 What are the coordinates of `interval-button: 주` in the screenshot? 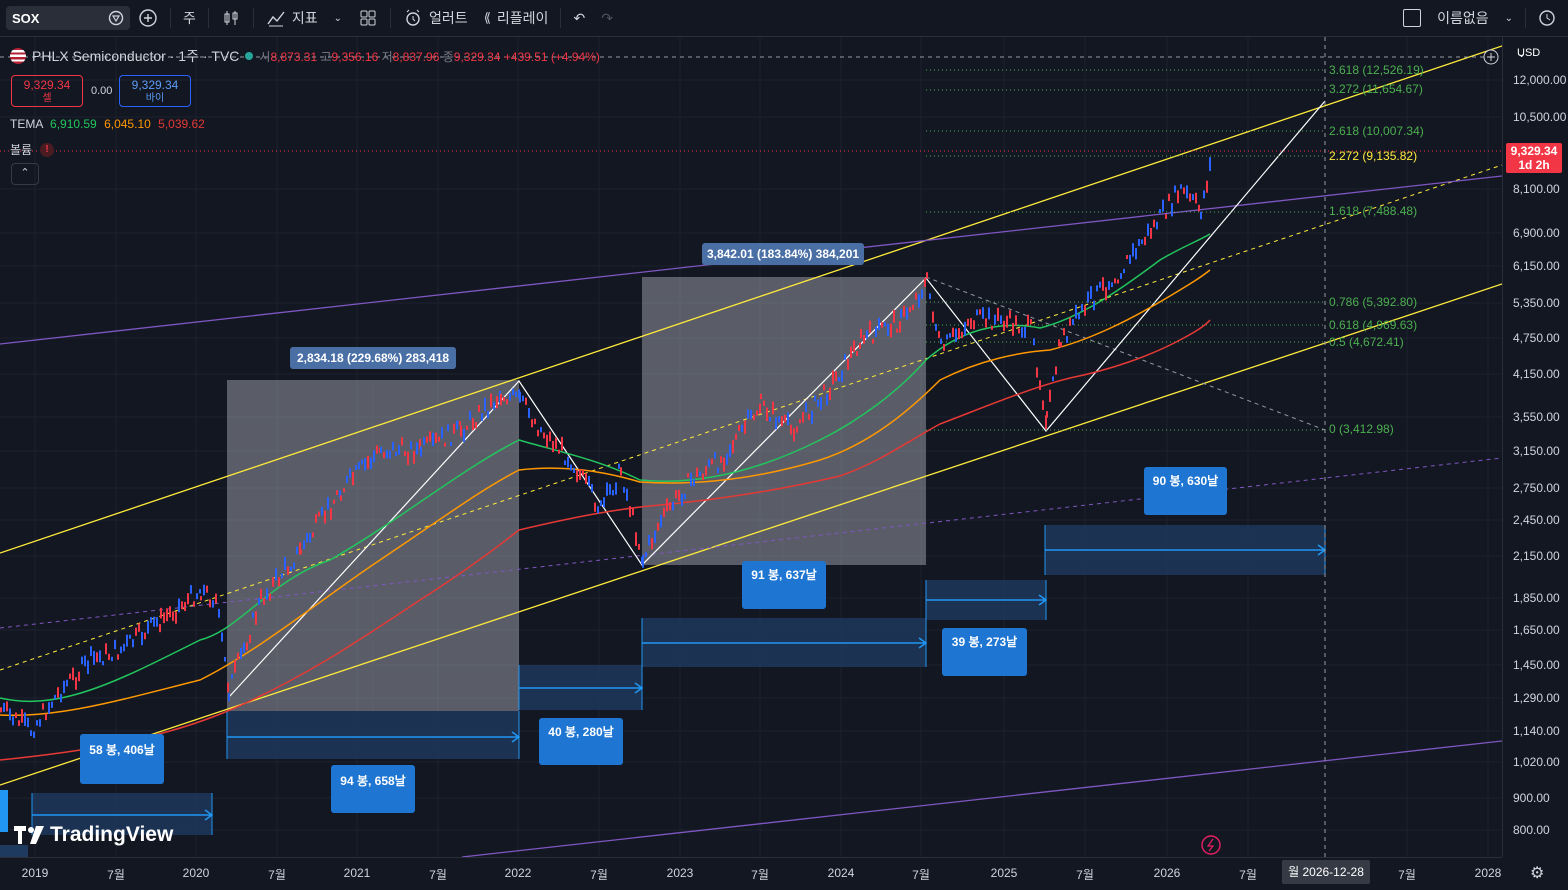 It's located at (189, 18).